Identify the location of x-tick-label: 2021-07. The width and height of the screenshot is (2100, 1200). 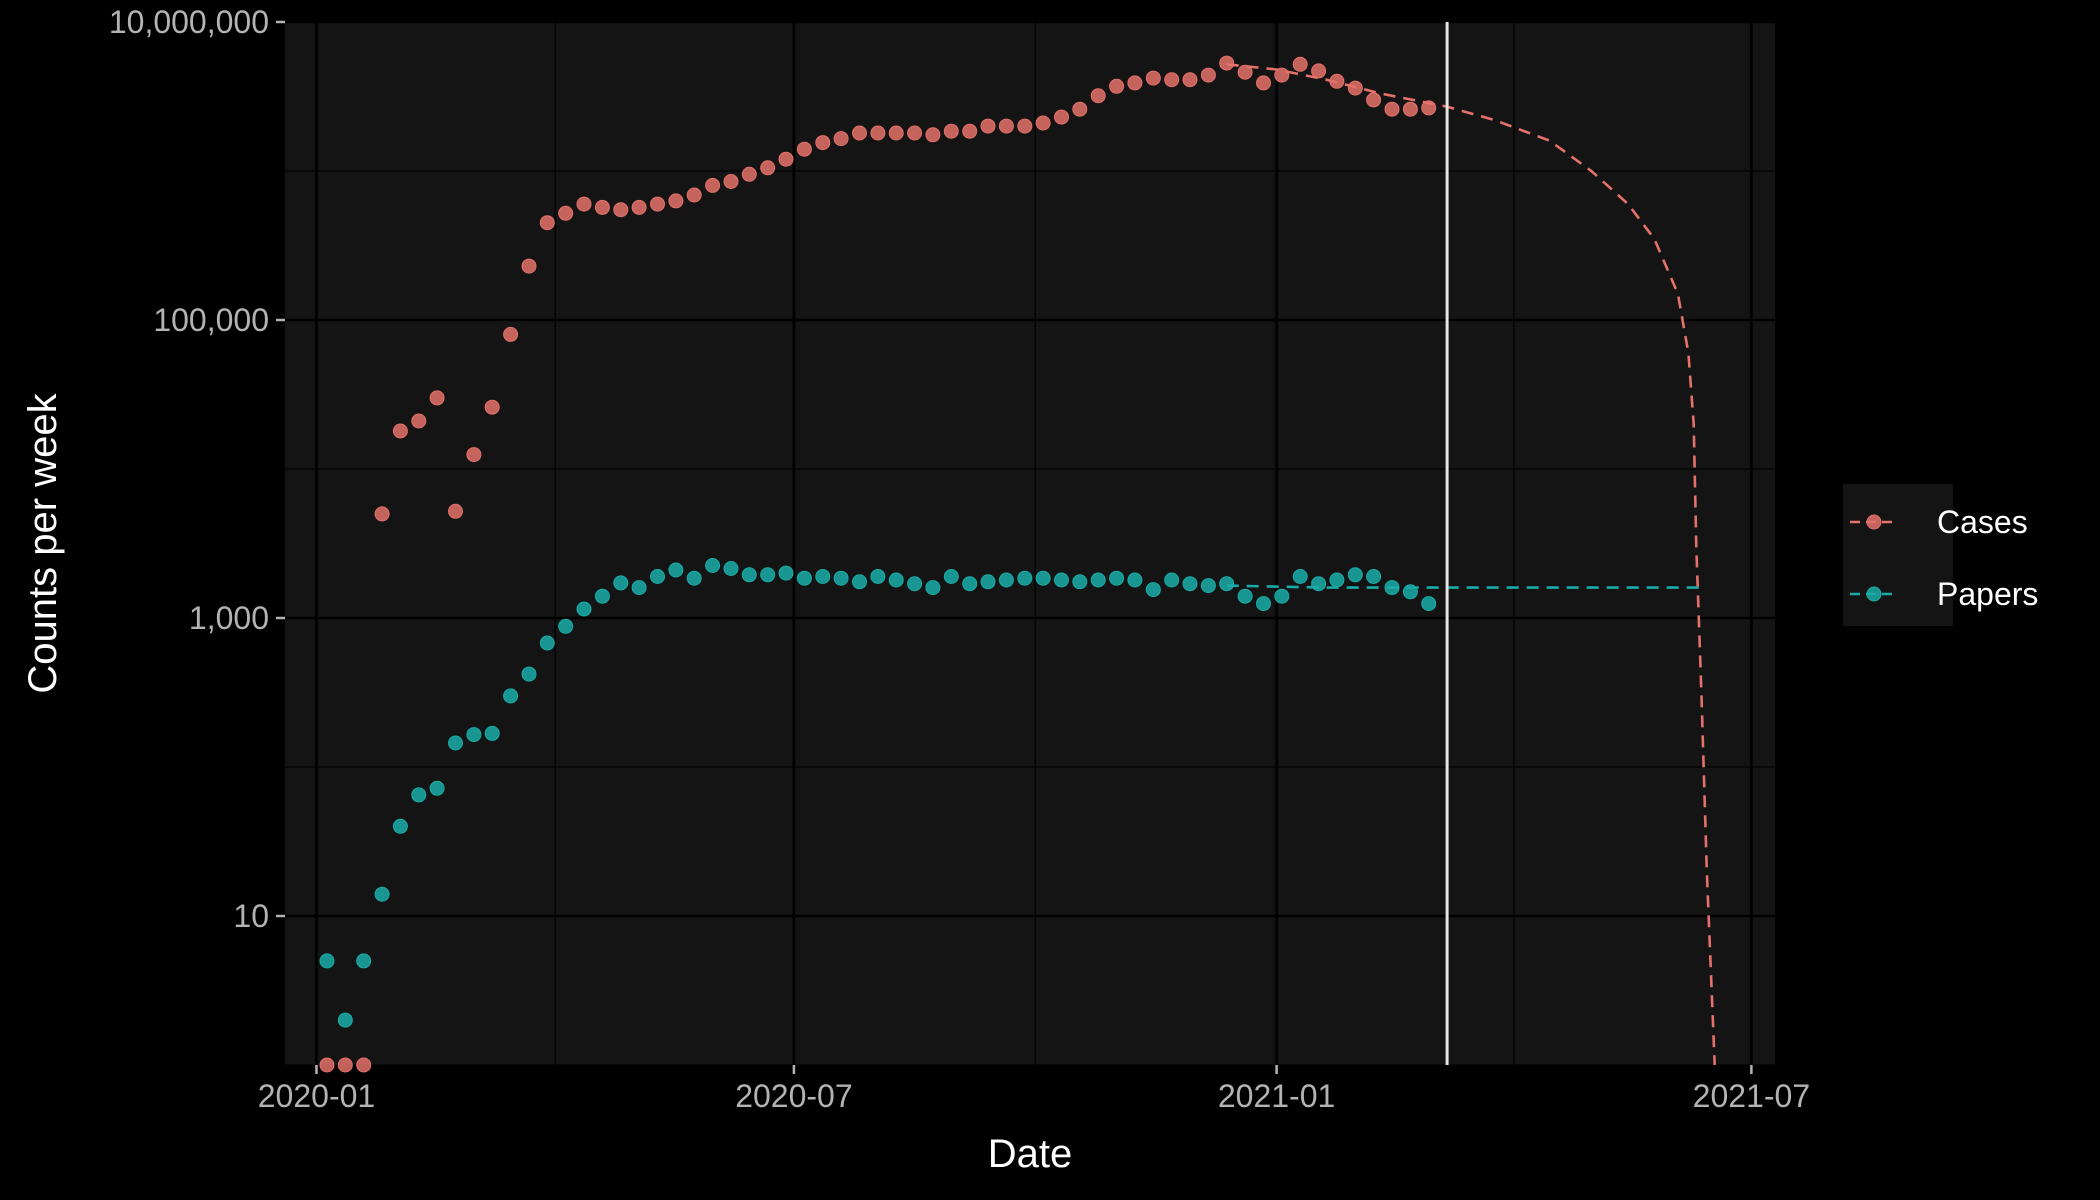
(1751, 1096).